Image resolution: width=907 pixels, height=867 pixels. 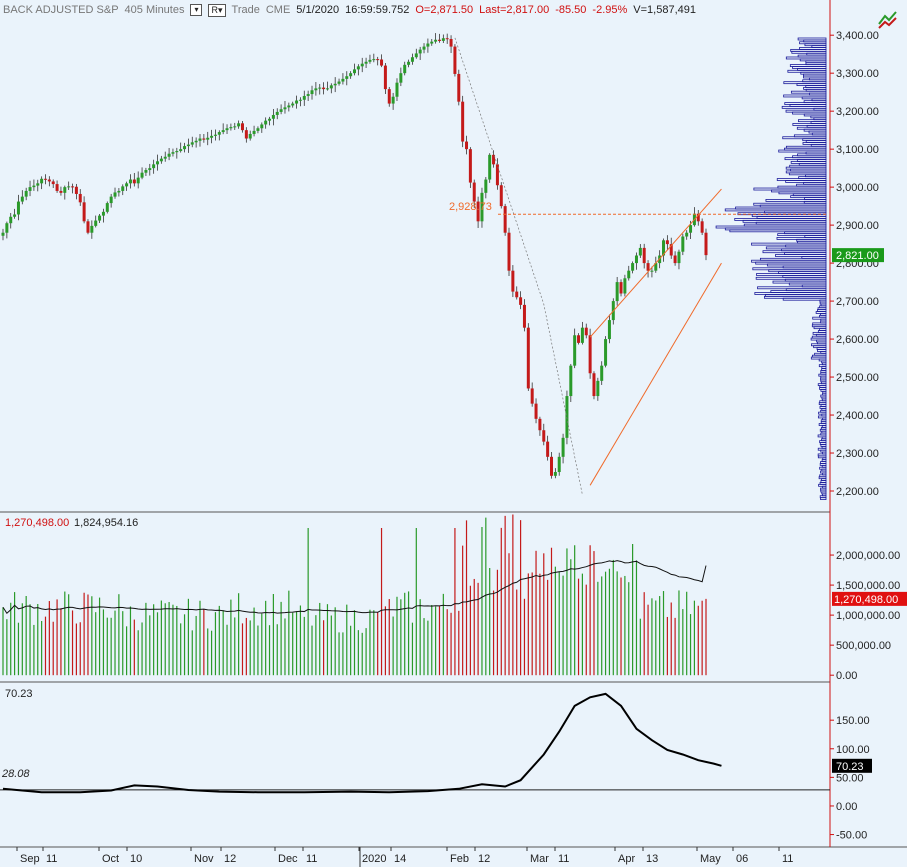 I want to click on mode-label: R, so click(x=214, y=9).